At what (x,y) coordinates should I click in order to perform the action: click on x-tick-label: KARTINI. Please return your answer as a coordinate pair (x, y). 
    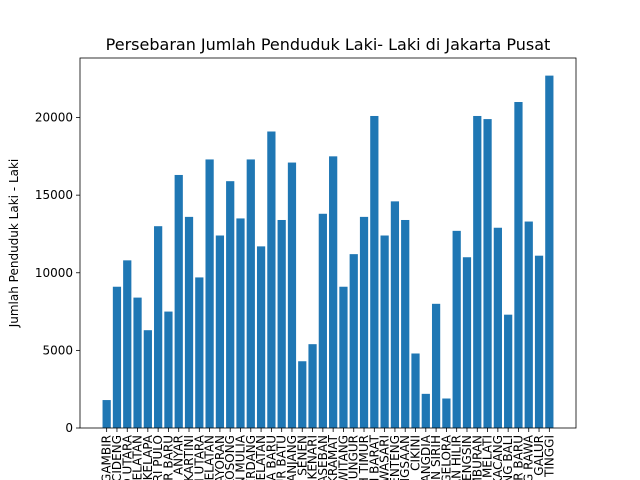
    Looking at the image, I should click on (189, 457).